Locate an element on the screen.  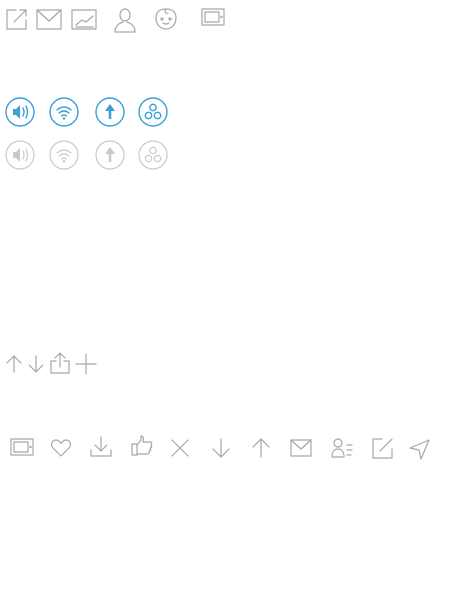
baby-icon is located at coordinates (166, 19).